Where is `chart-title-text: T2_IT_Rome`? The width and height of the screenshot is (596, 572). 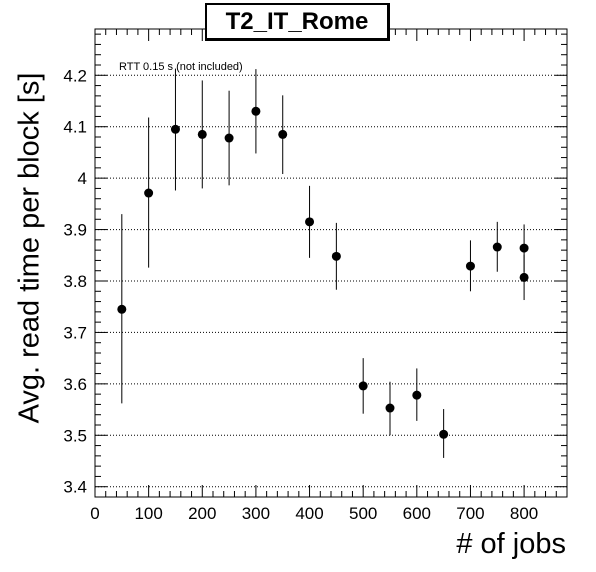
chart-title-text: T2_IT_Rome is located at coordinates (297, 21).